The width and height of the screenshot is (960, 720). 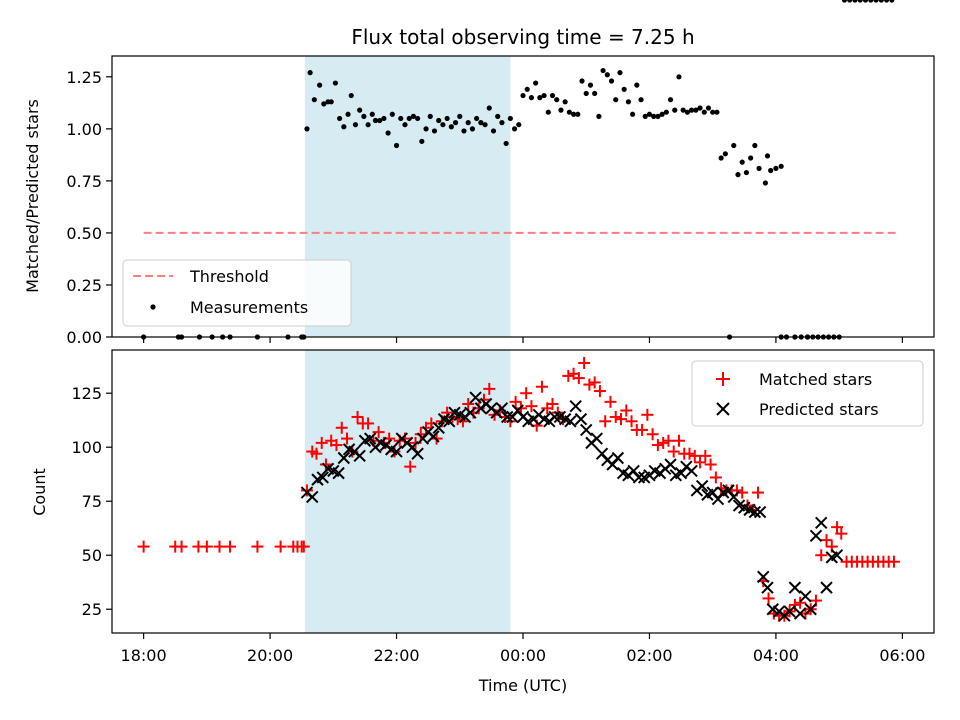 What do you see at coordinates (86, 393) in the screenshot?
I see `bottom-y-tick-label: 125` at bounding box center [86, 393].